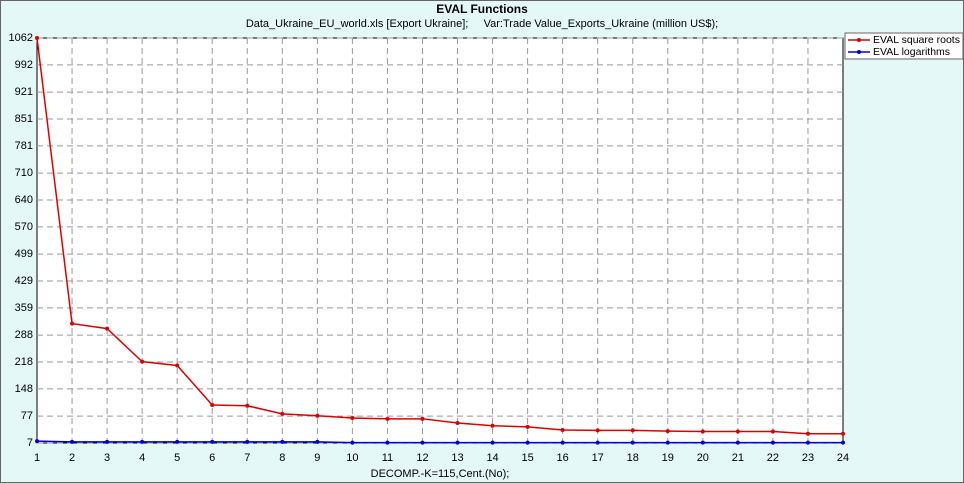 The width and height of the screenshot is (964, 483). Describe the element at coordinates (24, 146) in the screenshot. I see `y-tick-label: 781` at that location.